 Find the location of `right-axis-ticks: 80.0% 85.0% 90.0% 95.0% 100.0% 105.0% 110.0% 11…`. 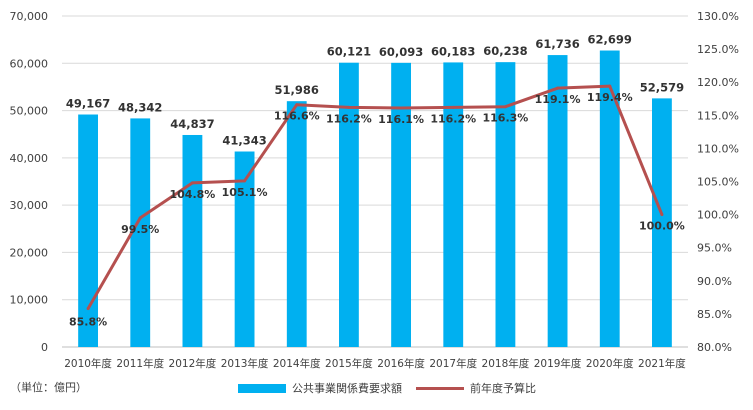

right-axis-ticks: 80.0% 85.0% 90.0% 95.0% 100.0% 105.0% 110.0% 11… is located at coordinates (718, 182).